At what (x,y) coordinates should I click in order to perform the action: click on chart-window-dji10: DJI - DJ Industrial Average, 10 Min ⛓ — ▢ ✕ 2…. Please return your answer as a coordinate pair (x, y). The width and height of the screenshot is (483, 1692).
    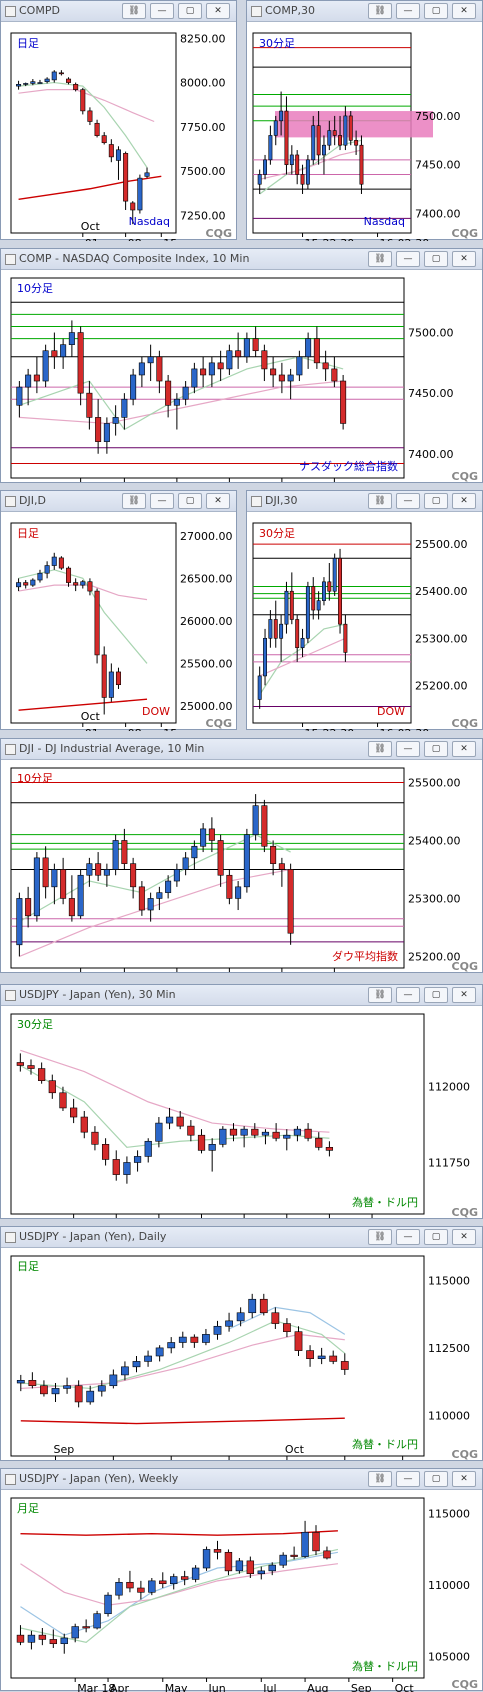
    Looking at the image, I should click on (241, 856).